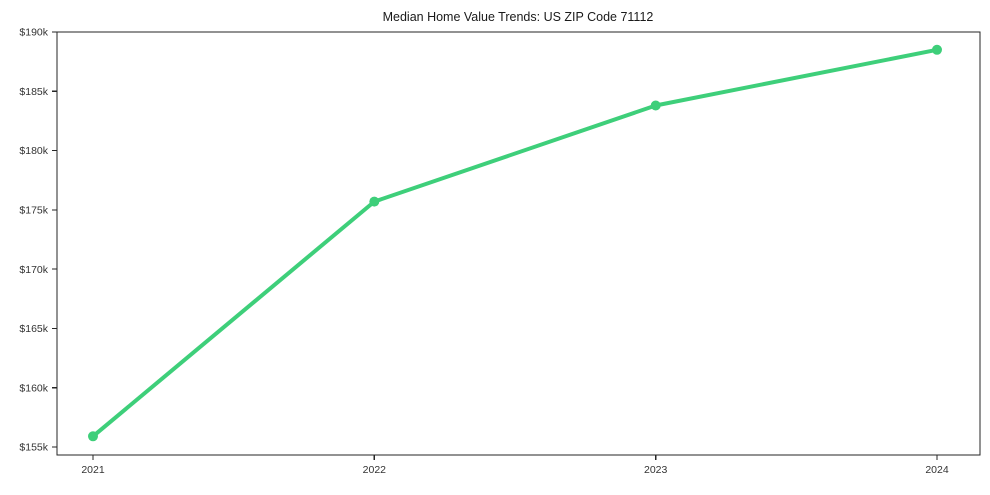  Describe the element at coordinates (656, 470) in the screenshot. I see `x-tick-label: 2023` at that location.